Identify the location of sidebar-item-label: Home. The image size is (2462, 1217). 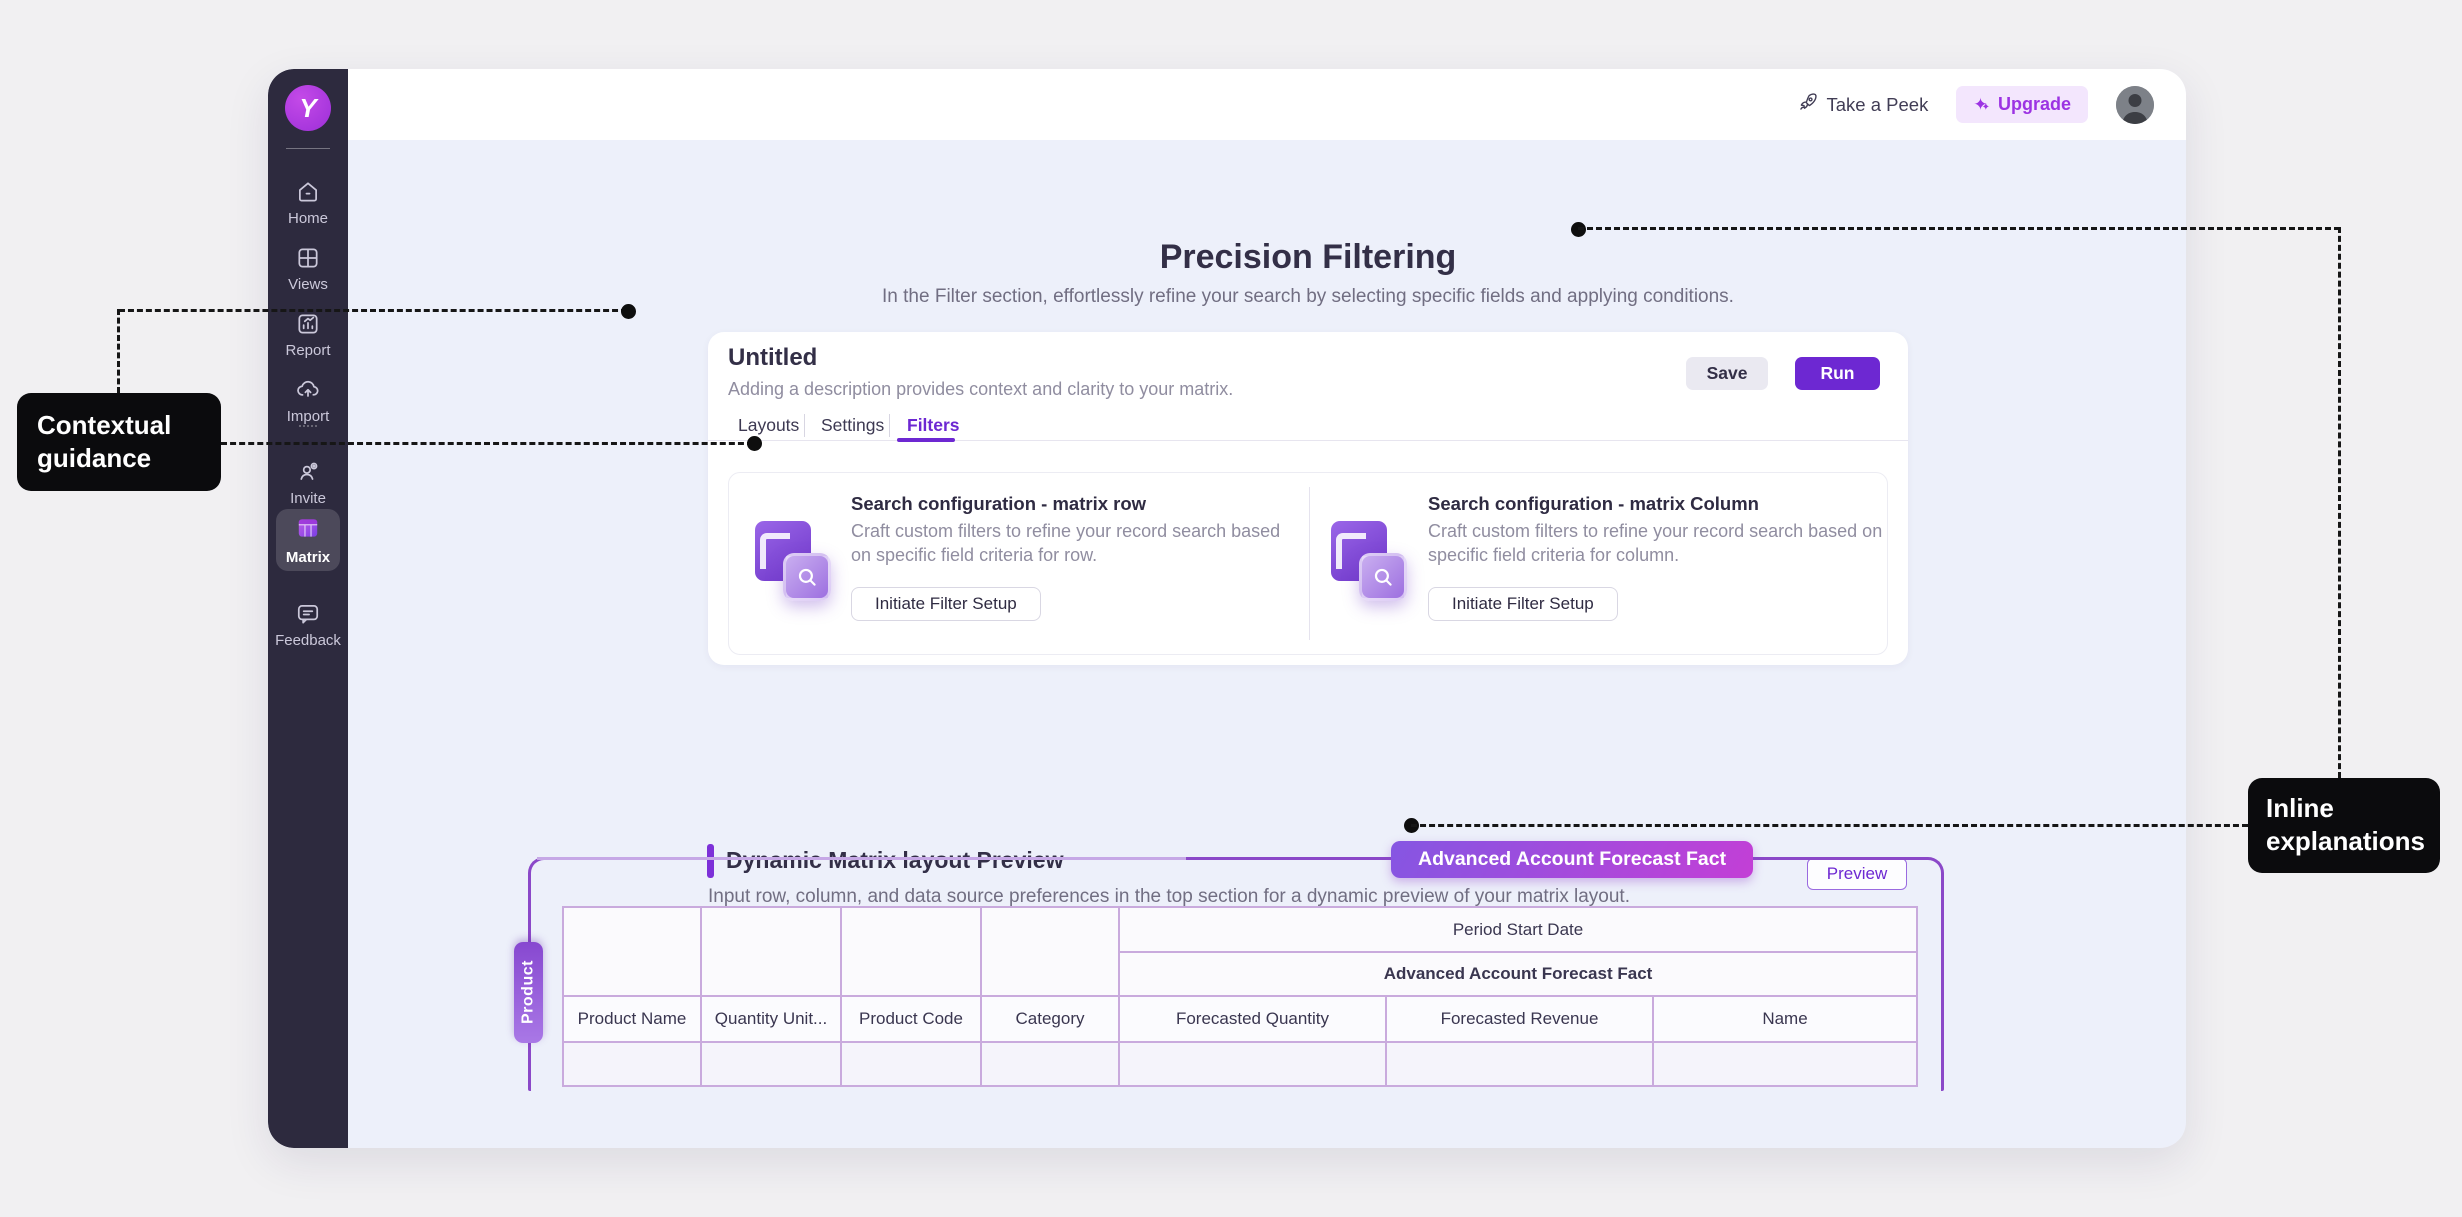
(307, 218).